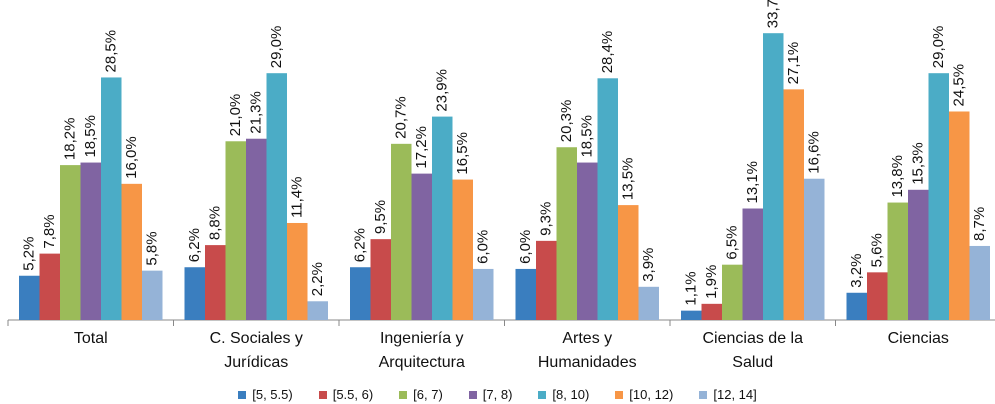 The height and width of the screenshot is (404, 995). I want to click on data-label: 33,7%, so click(773, 14).